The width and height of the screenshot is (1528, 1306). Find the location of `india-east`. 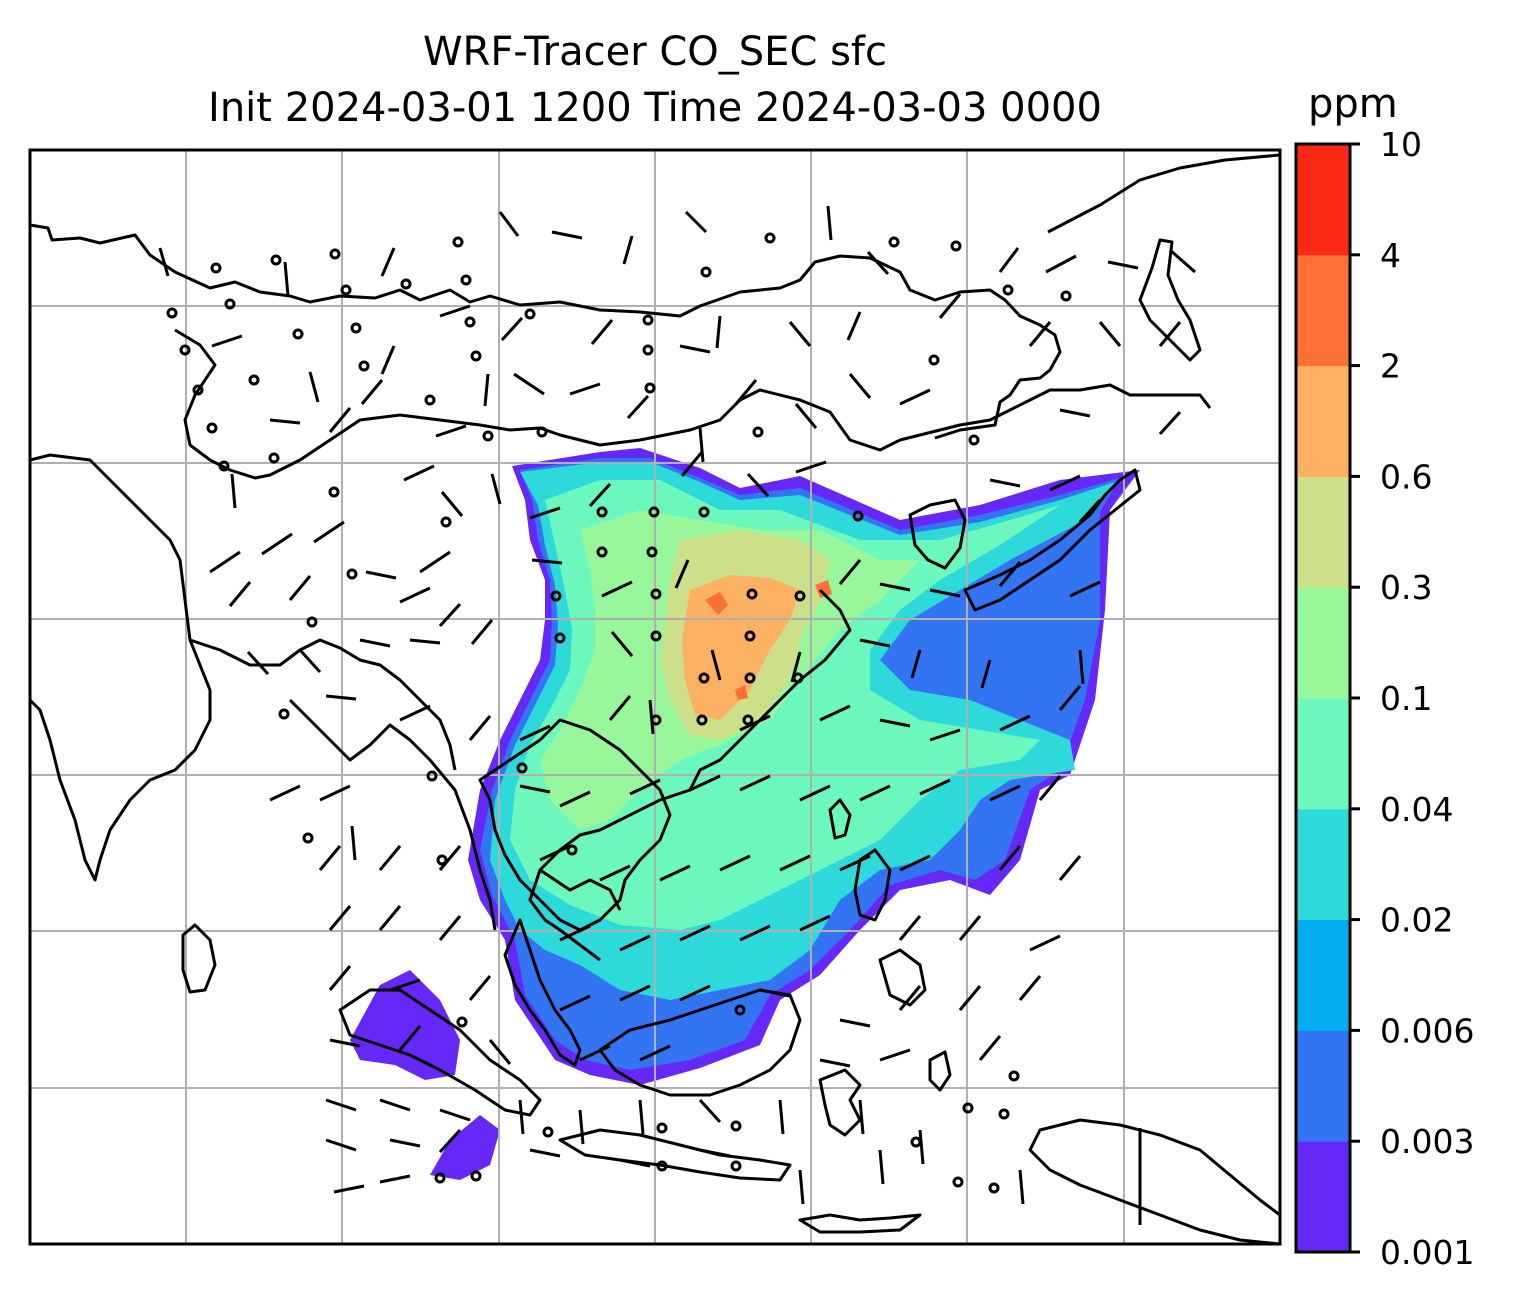

india-east is located at coordinates (323, 704).